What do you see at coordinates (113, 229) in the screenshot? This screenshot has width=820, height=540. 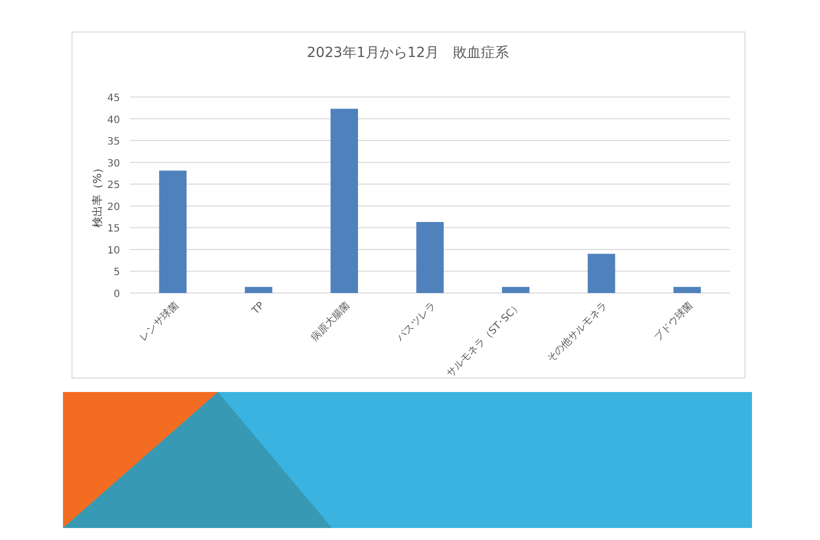 I see `y-tick-label: 15` at bounding box center [113, 229].